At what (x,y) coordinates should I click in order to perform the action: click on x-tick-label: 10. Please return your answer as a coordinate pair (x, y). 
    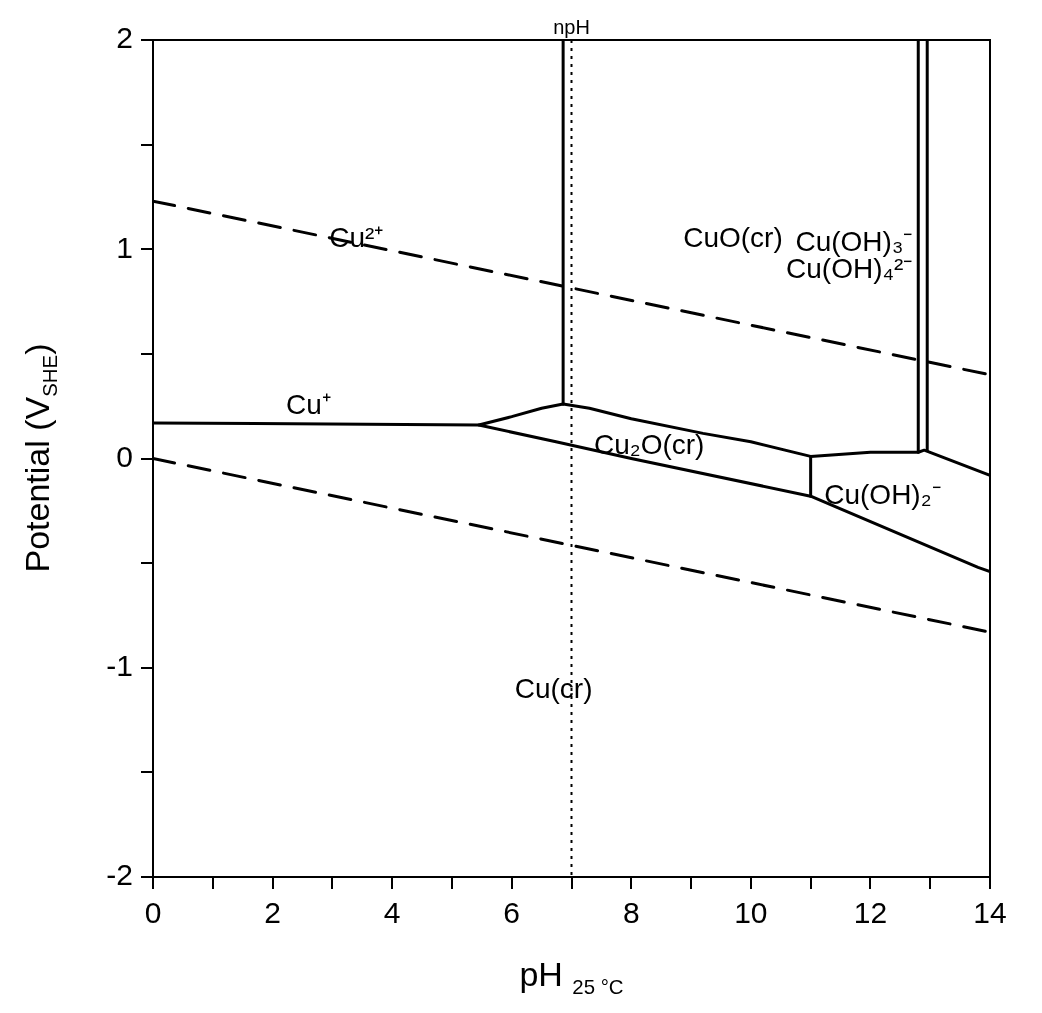
    Looking at the image, I should click on (751, 913).